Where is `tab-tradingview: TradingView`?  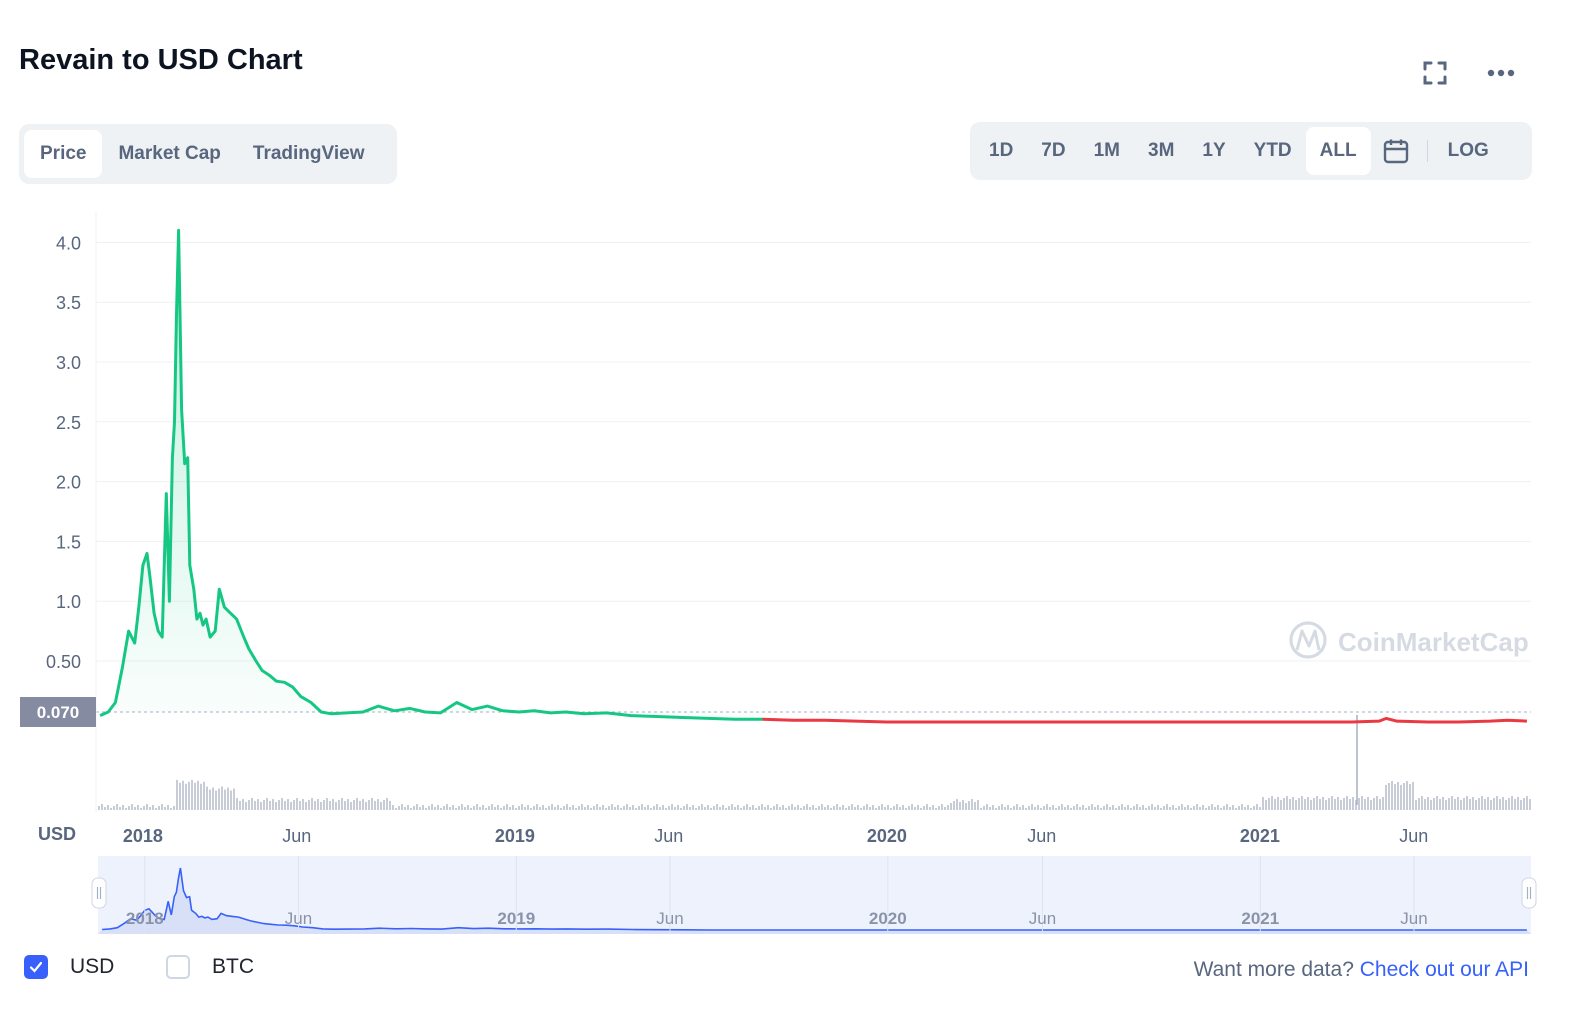
tab-tradingview: TradingView is located at coordinates (308, 153).